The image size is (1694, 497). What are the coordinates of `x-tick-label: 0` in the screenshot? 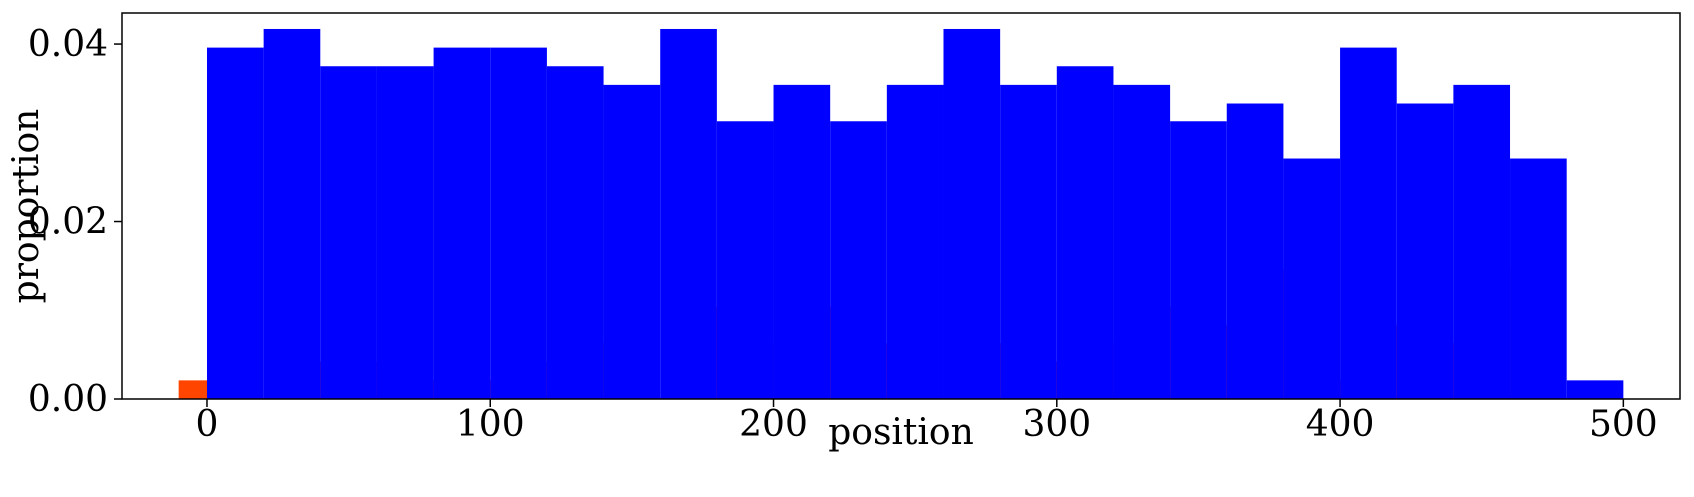 It's located at (207, 424).